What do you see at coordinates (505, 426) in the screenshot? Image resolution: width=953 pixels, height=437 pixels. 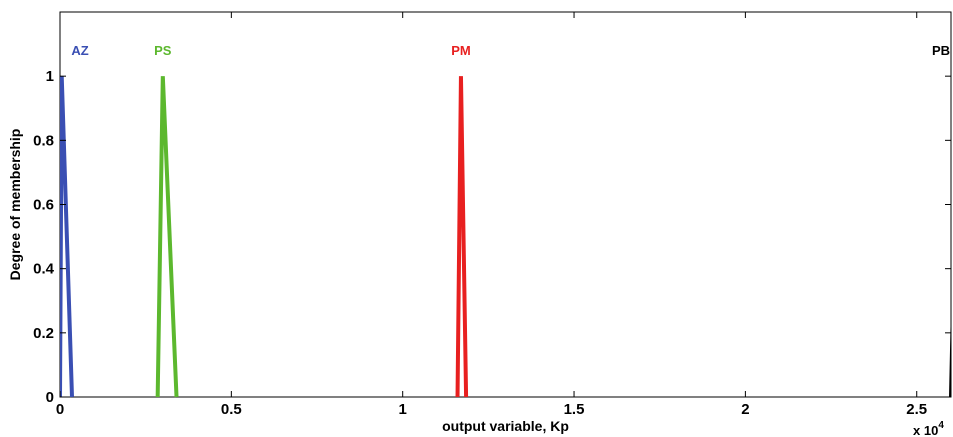 I see `x-axis-label: output variable, Kp` at bounding box center [505, 426].